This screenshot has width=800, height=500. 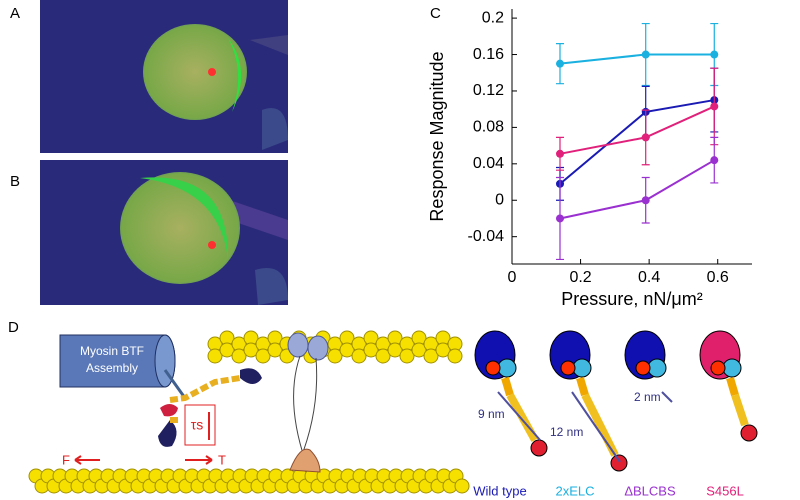 What do you see at coordinates (66, 459) in the screenshot?
I see `diagram-label: F` at bounding box center [66, 459].